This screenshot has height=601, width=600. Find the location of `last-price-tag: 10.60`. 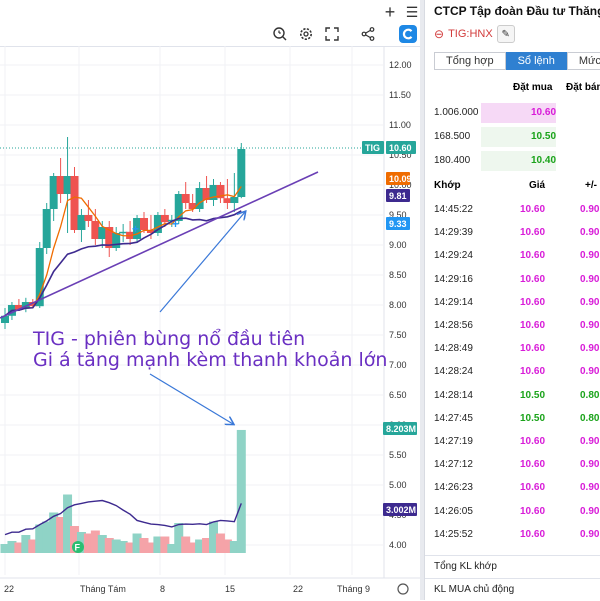

last-price-tag: 10.60 is located at coordinates (400, 148).